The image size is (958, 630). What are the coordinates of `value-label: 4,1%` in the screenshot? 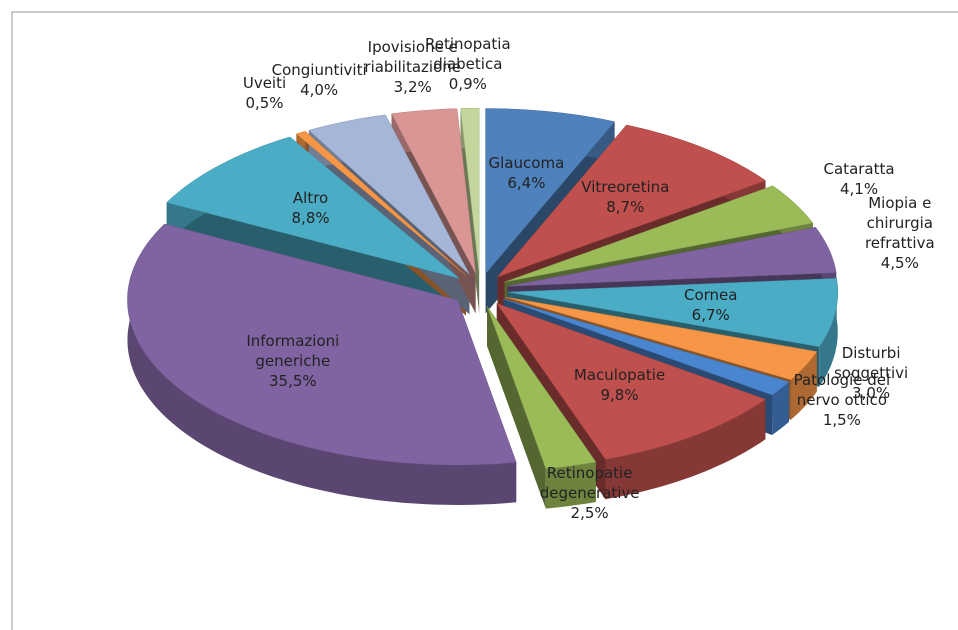 It's located at (859, 188).